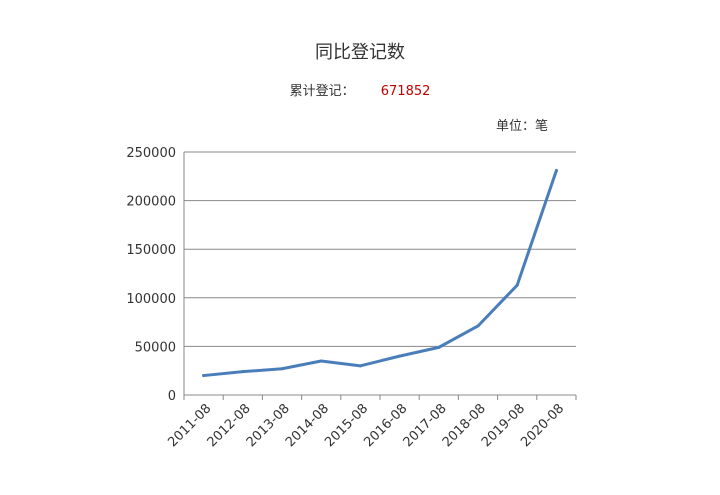  I want to click on y-tick-label: 50000, so click(155, 347).